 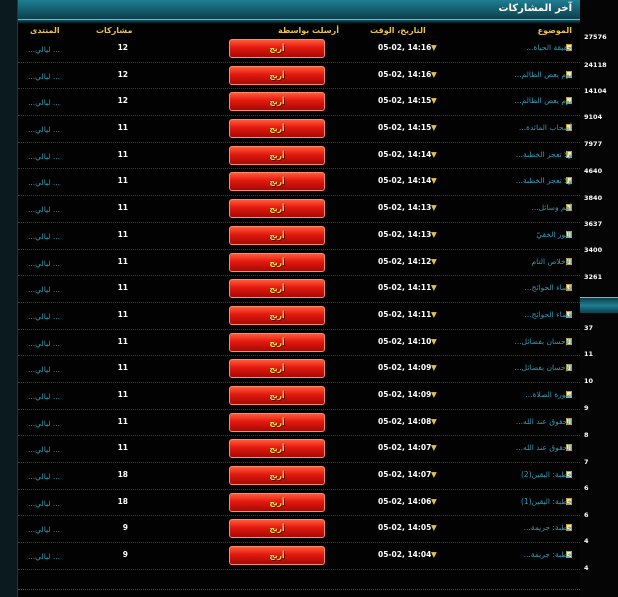 I want to click on topic-link: خطبة: اليقين(2), so click(x=546, y=474).